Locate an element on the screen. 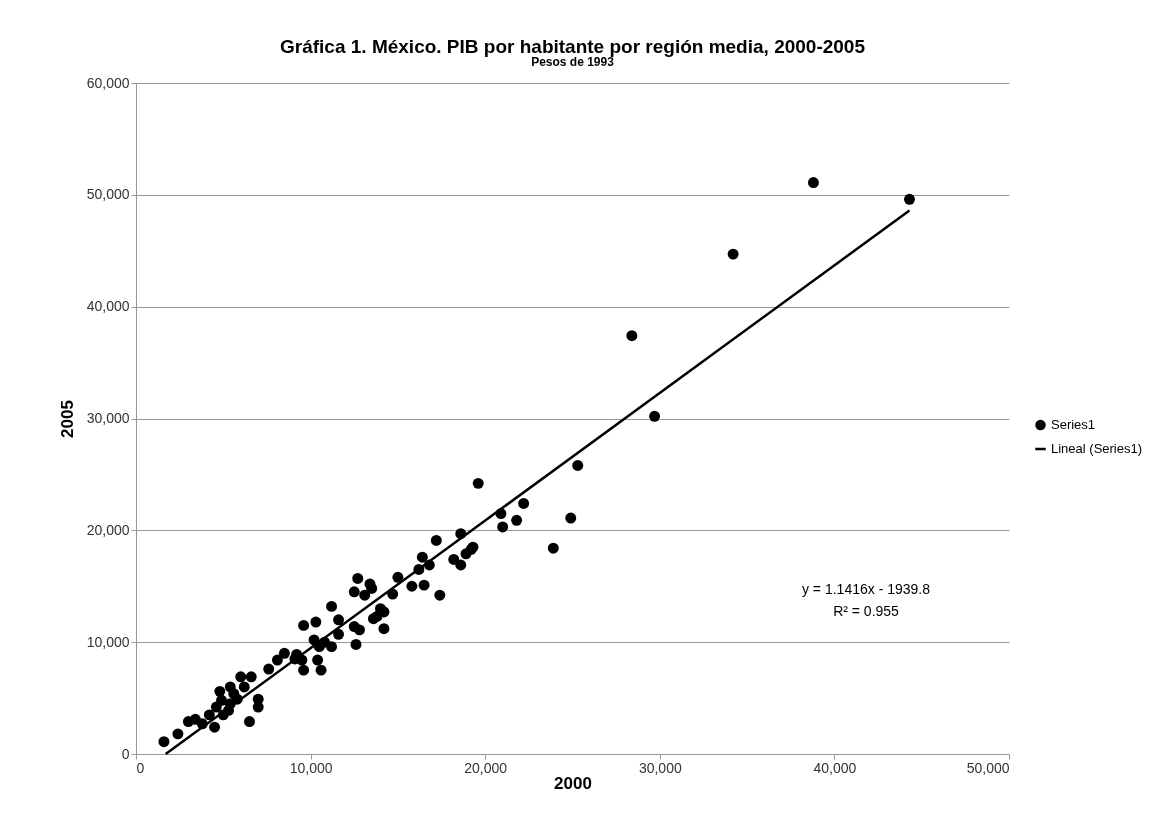  x-tick-label: 20,000 is located at coordinates (486, 767).